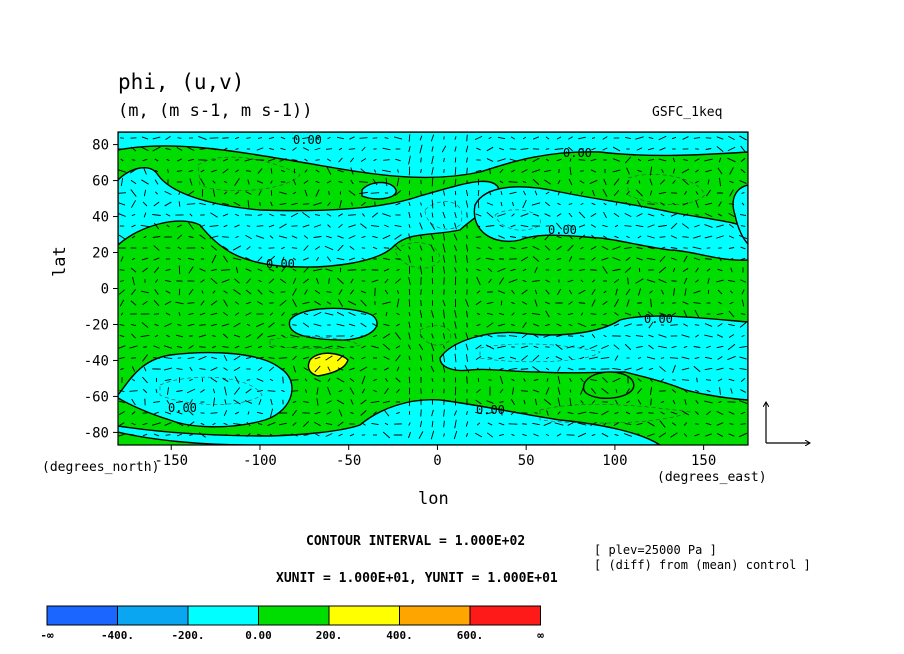 This screenshot has width=904, height=654. I want to click on x-tick-label: -100, so click(260, 461).